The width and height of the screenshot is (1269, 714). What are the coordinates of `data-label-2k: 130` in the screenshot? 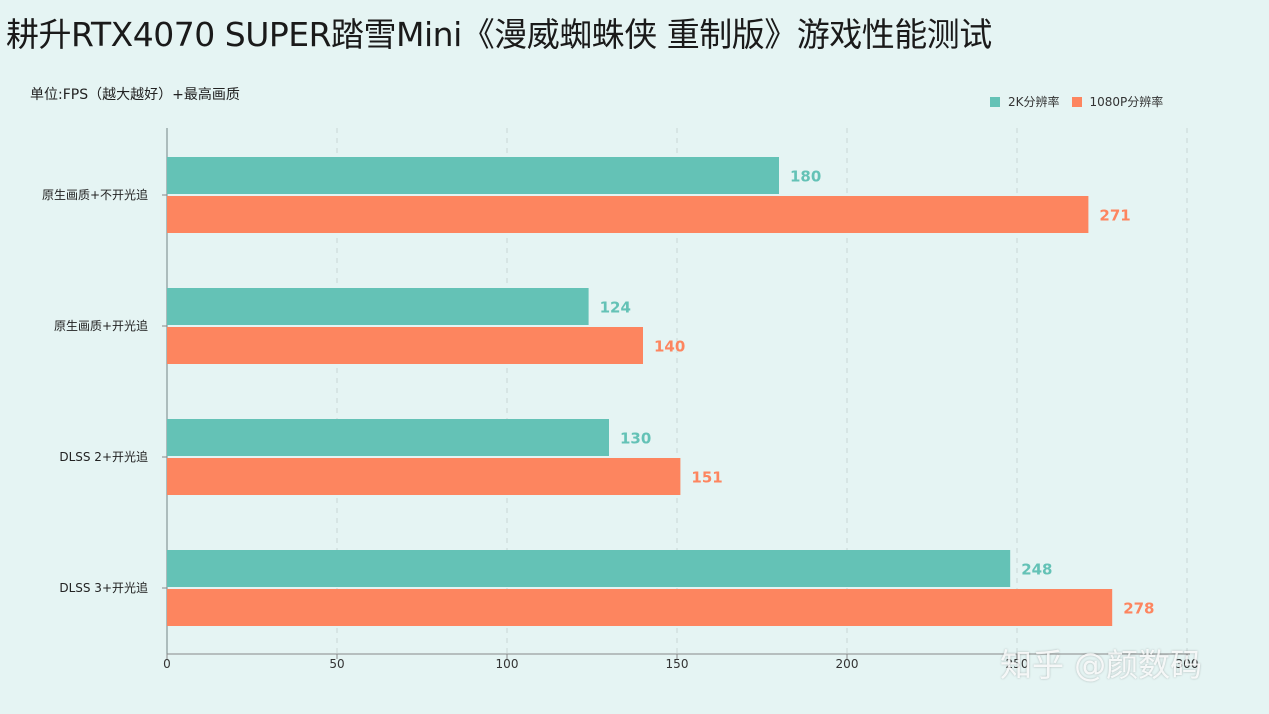 It's located at (635, 439).